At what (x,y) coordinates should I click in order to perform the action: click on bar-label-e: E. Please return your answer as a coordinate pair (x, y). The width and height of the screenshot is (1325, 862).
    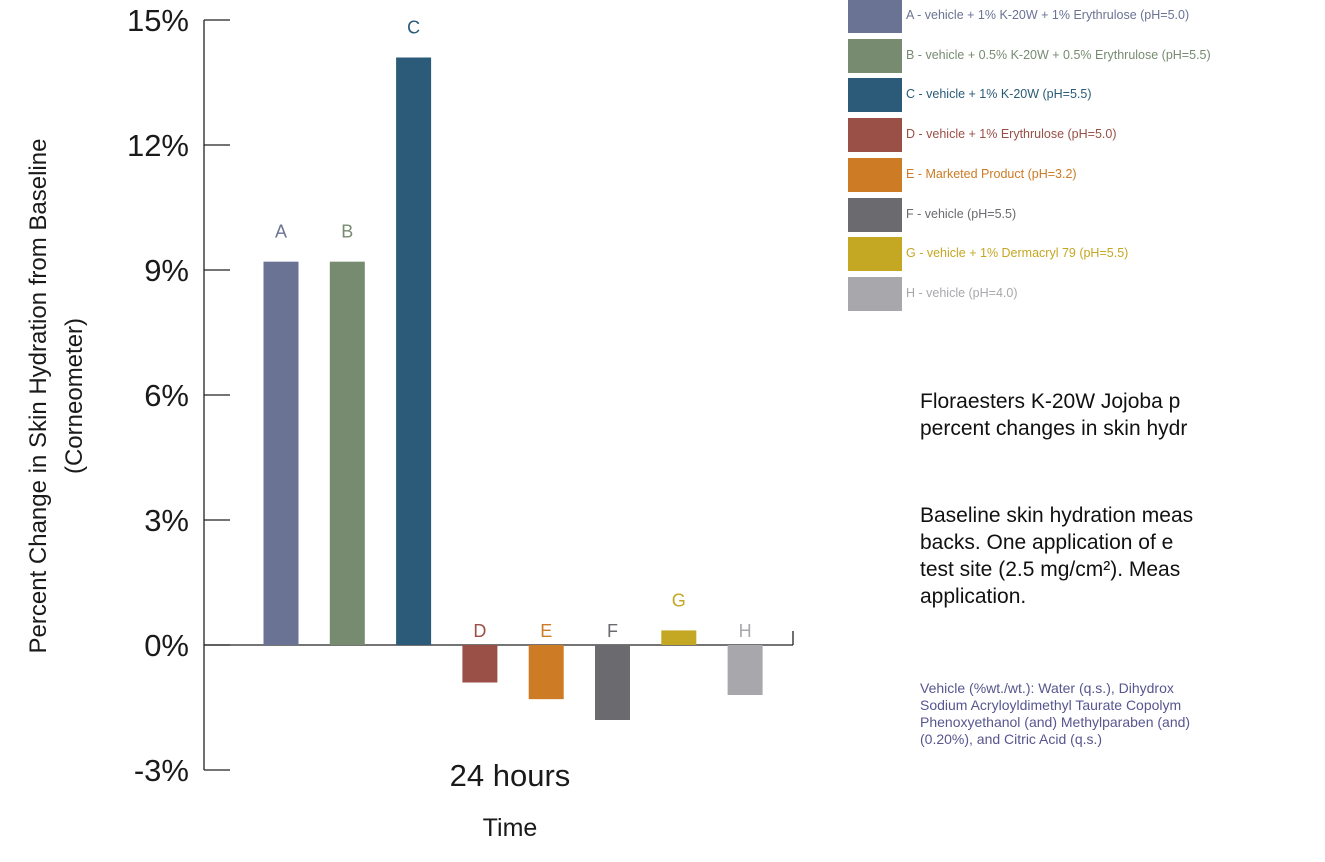
    Looking at the image, I should click on (546, 631).